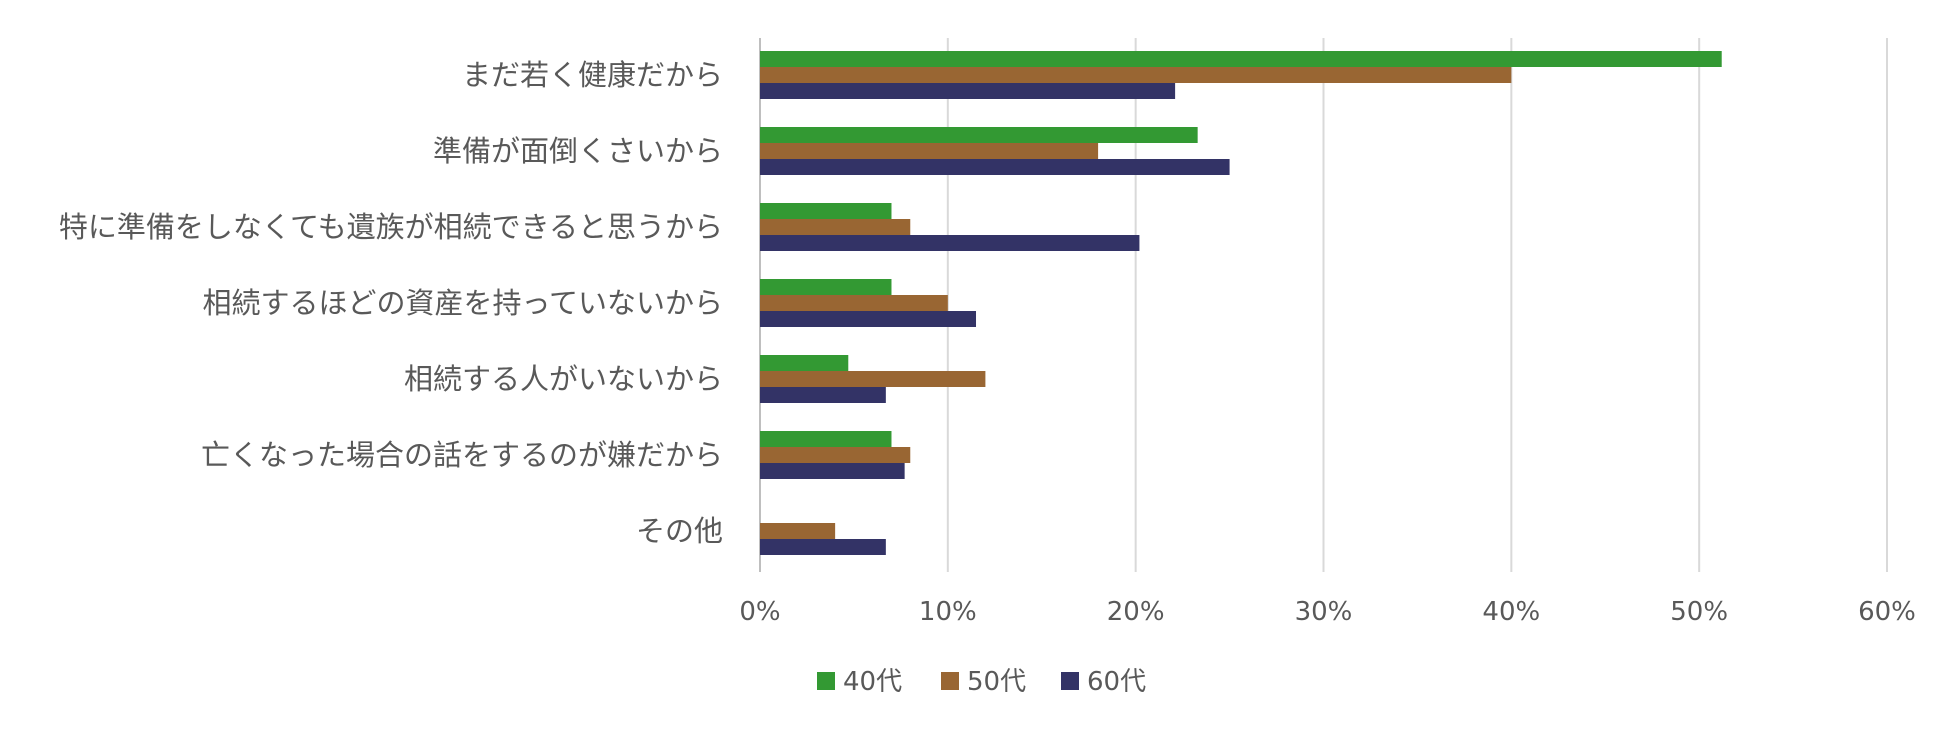 The height and width of the screenshot is (733, 1950). I want to click on bar-60代-1, so click(995, 167).